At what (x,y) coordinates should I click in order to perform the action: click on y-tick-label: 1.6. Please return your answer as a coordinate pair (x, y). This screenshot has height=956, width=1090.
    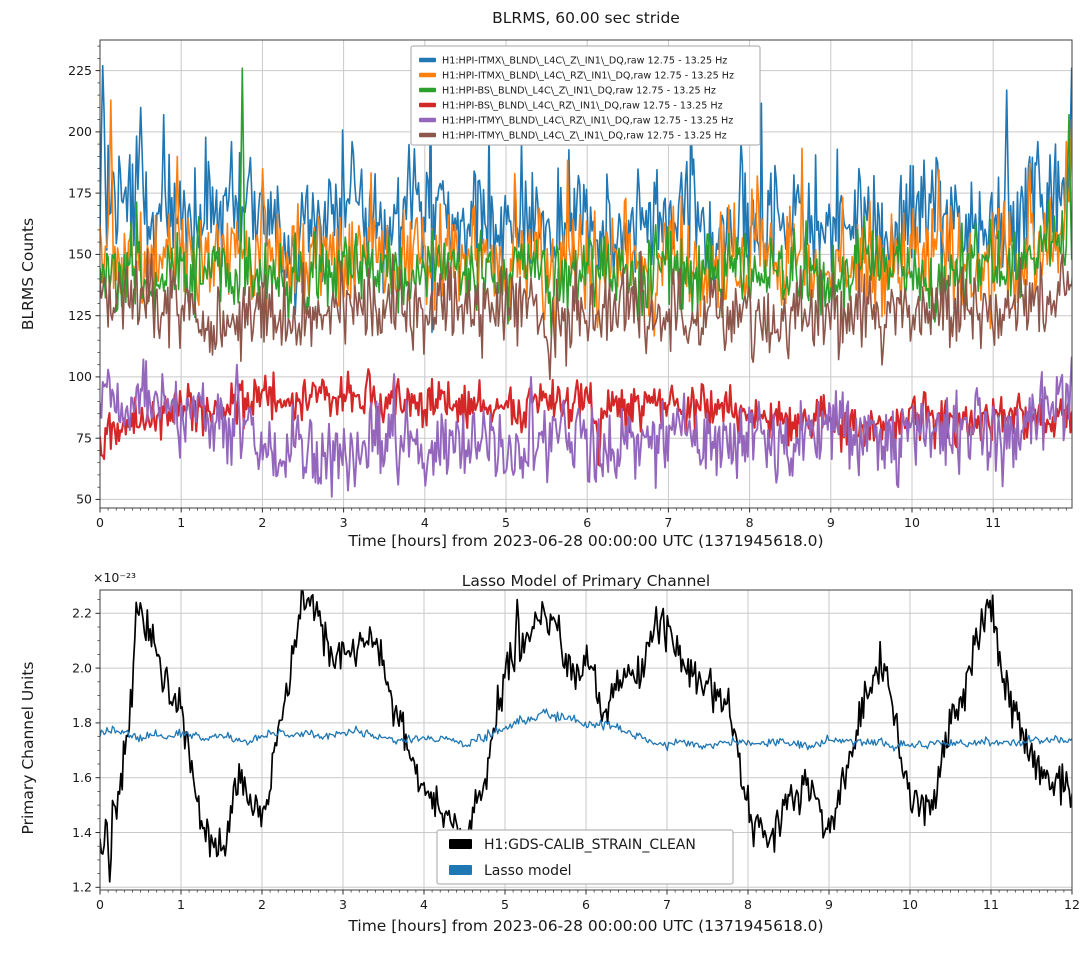
    Looking at the image, I should click on (82, 777).